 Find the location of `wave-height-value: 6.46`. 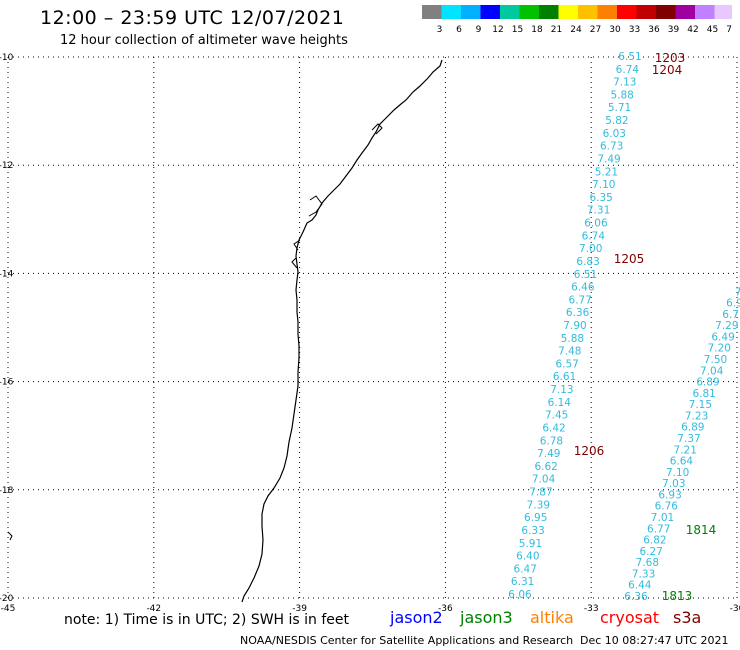

wave-height-value: 6.46 is located at coordinates (583, 288).